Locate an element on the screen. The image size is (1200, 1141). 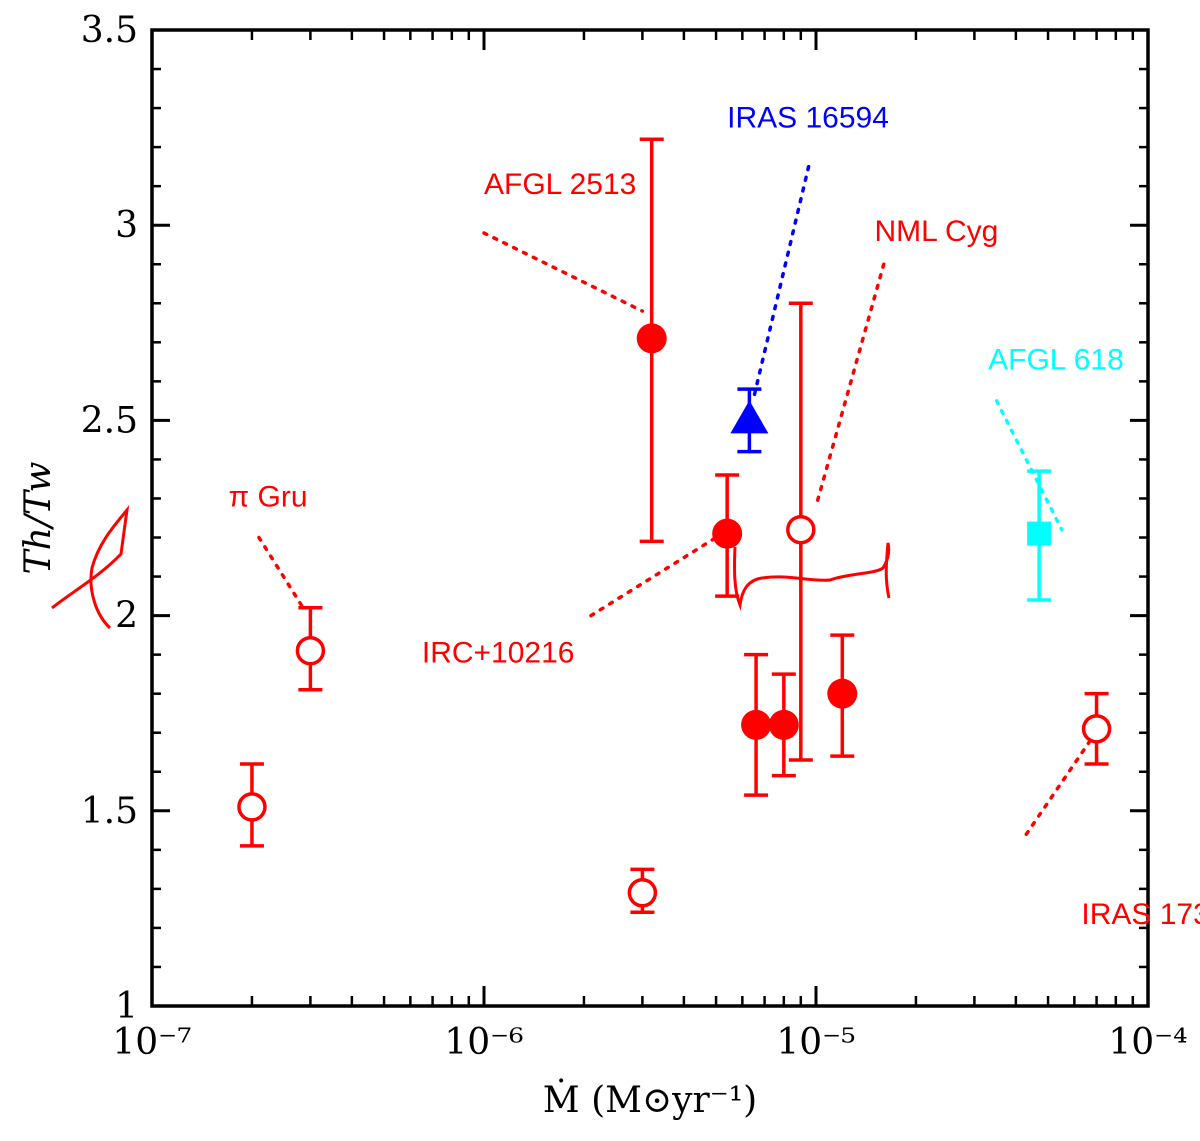
scribble-right is located at coordinates (812, 576).